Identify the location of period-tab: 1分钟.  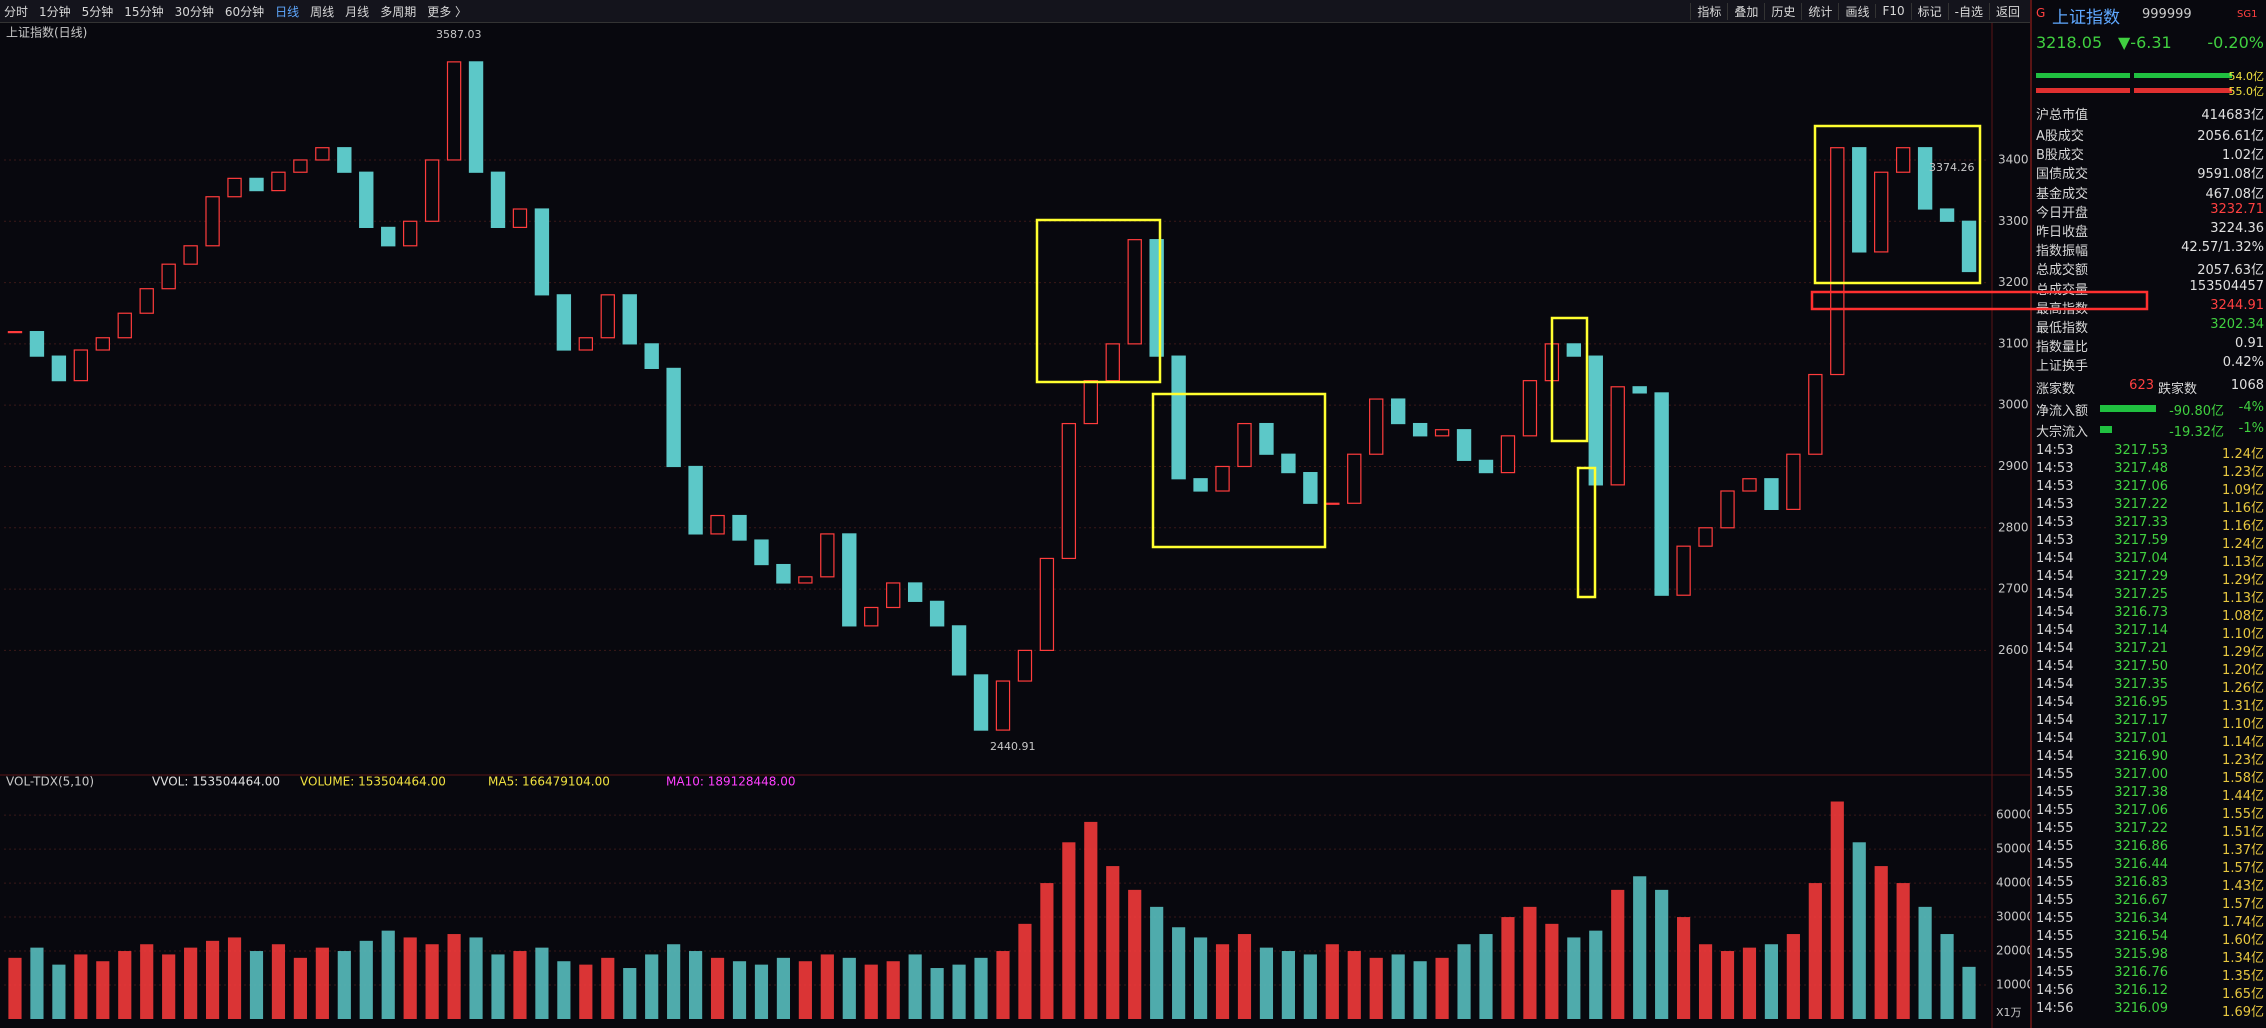
(55, 11).